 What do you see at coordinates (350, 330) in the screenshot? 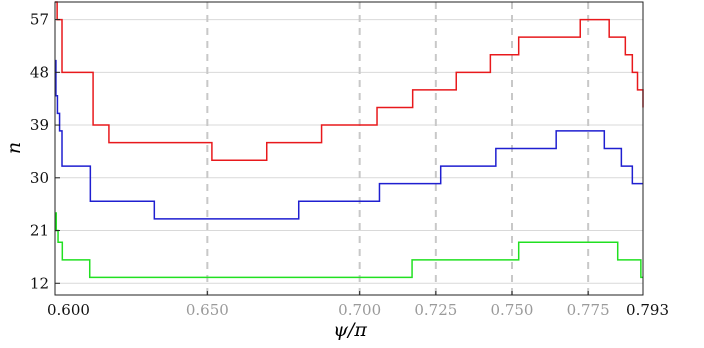
I see `x-axis-label: ψ/π` at bounding box center [350, 330].